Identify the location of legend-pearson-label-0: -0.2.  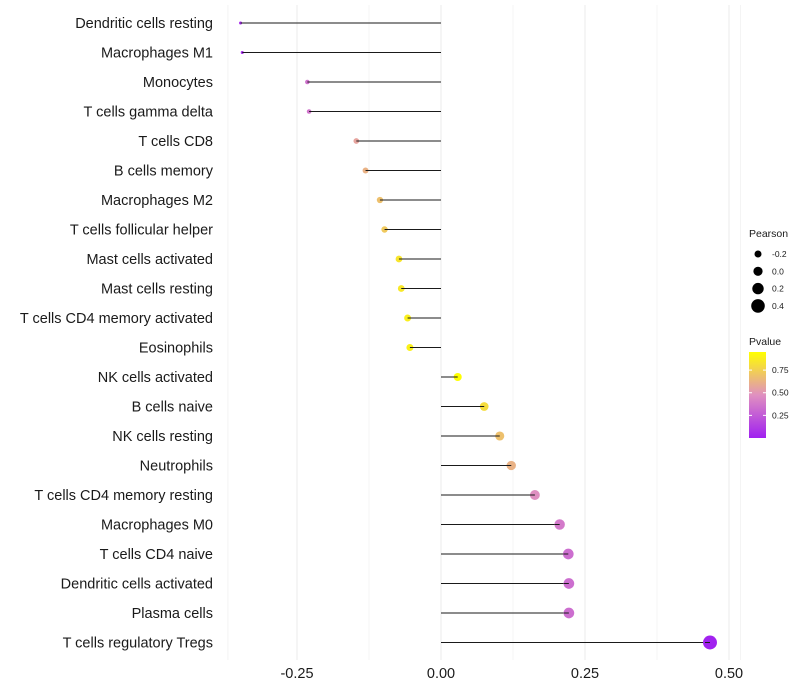
(779, 254).